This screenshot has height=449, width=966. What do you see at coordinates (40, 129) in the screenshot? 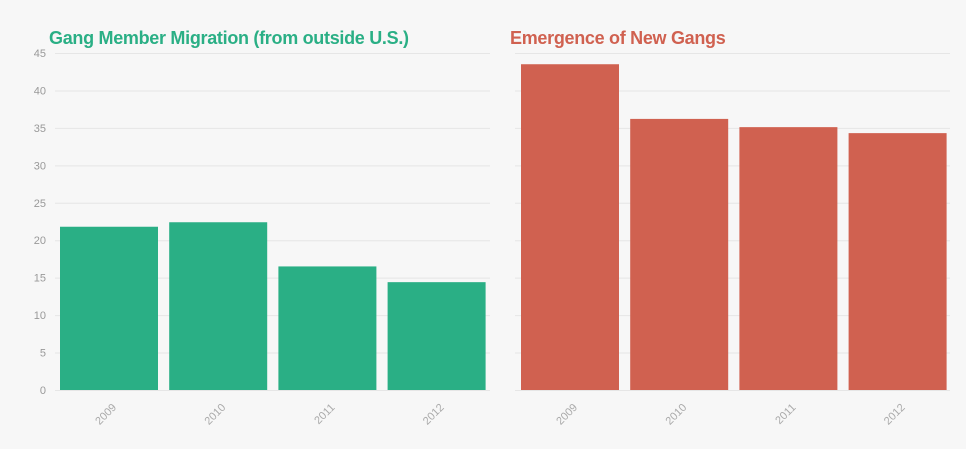
I see `y-tick-label: 35` at bounding box center [40, 129].